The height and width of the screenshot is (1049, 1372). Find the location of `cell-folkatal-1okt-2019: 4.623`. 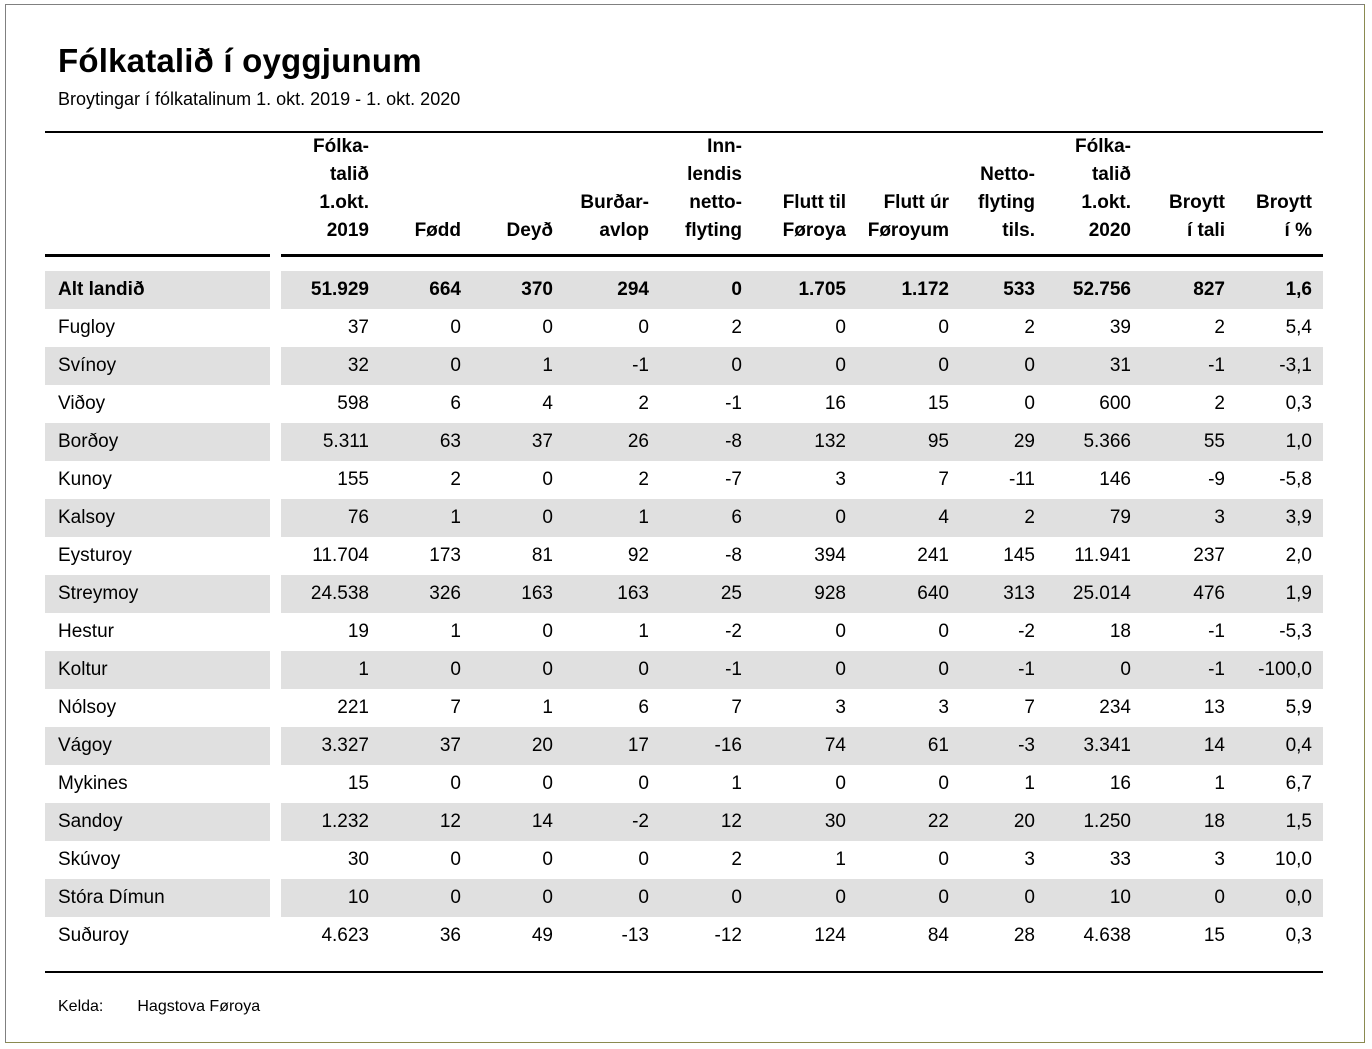

cell-folkatal-1okt-2019: 4.623 is located at coordinates (345, 935).